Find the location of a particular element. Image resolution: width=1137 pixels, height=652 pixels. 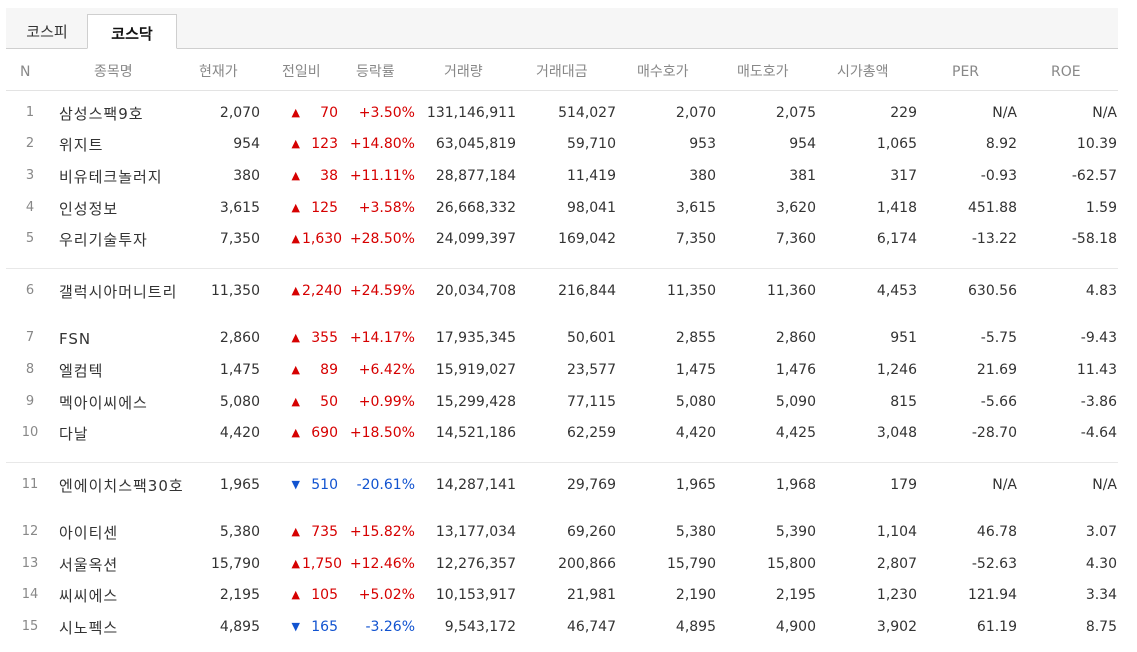

tab-kospi: 코스피 is located at coordinates (47, 32).